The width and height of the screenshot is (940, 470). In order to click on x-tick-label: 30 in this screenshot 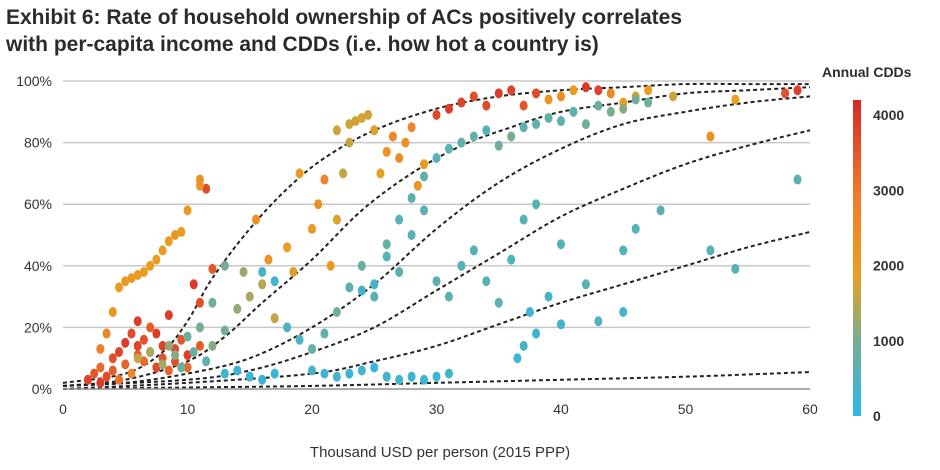, I will do `click(437, 409)`.